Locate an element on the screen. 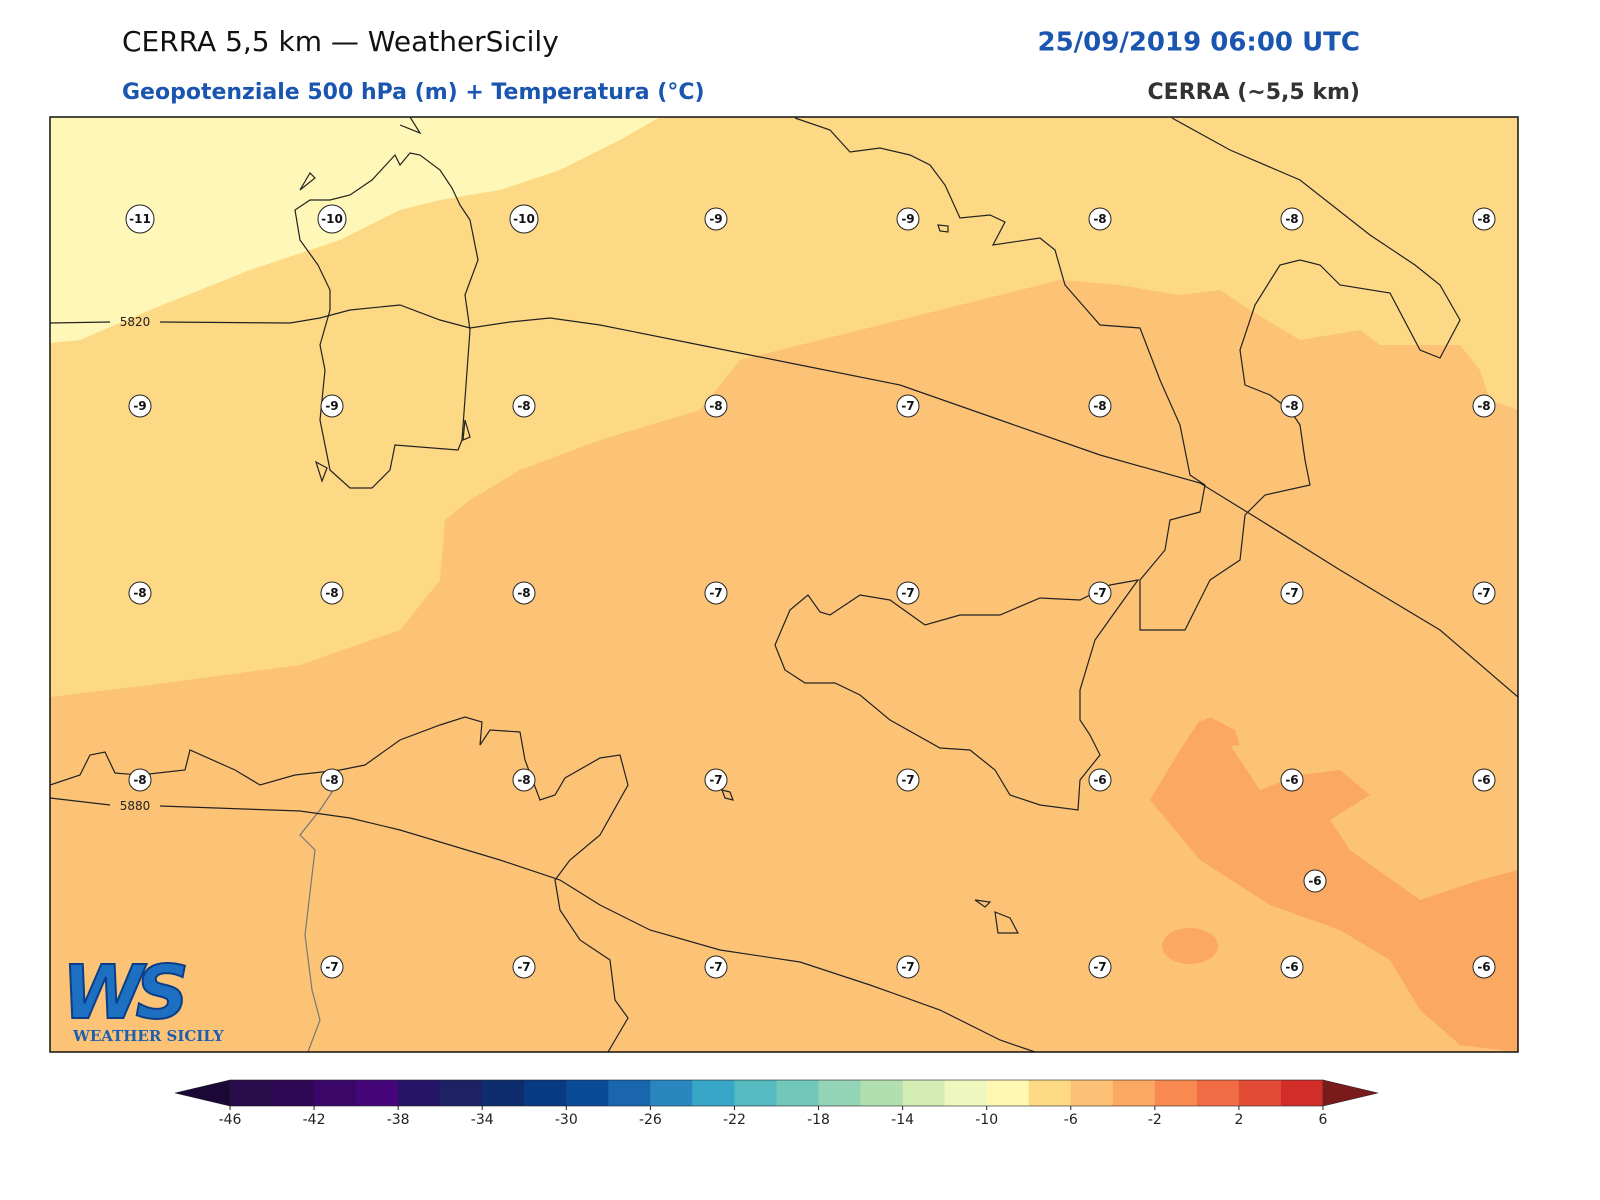 The image size is (1600, 1200). datetime: 25/09/2019 06:00 UTC is located at coordinates (1198, 43).